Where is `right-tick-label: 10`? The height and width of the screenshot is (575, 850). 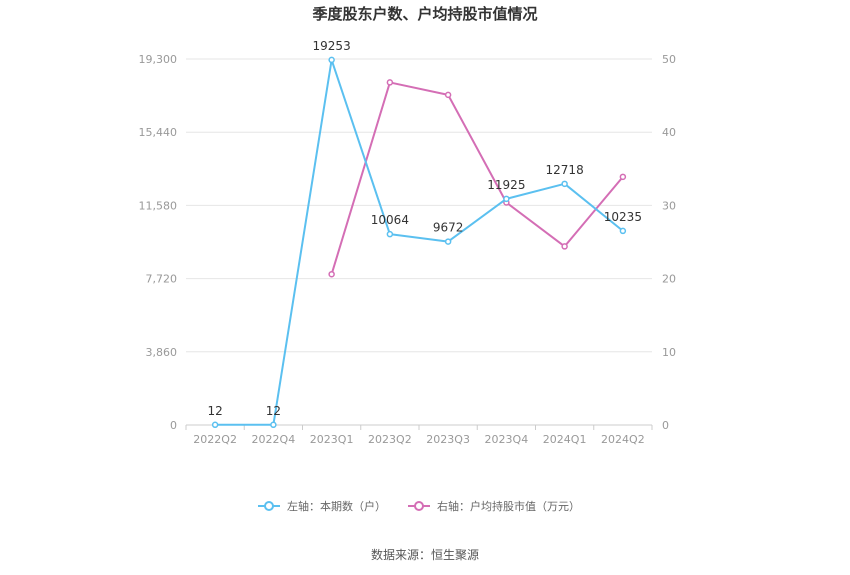 right-tick-label: 10 is located at coordinates (669, 352).